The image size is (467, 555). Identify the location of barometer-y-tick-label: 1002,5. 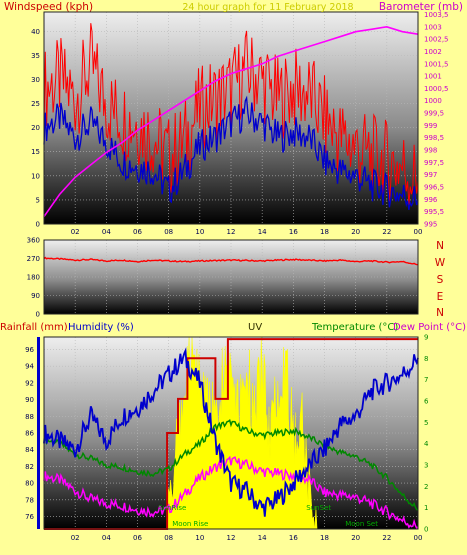
(436, 40).